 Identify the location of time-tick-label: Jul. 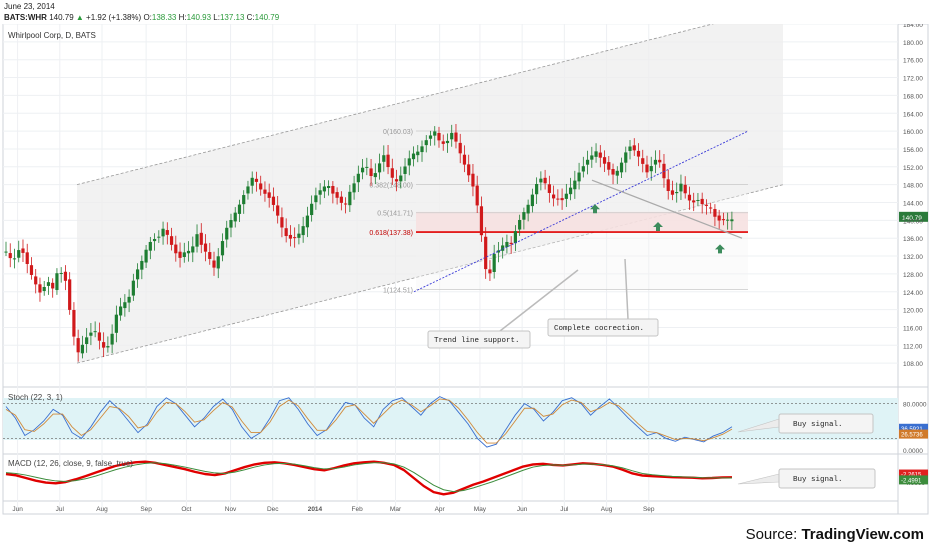
(60, 509).